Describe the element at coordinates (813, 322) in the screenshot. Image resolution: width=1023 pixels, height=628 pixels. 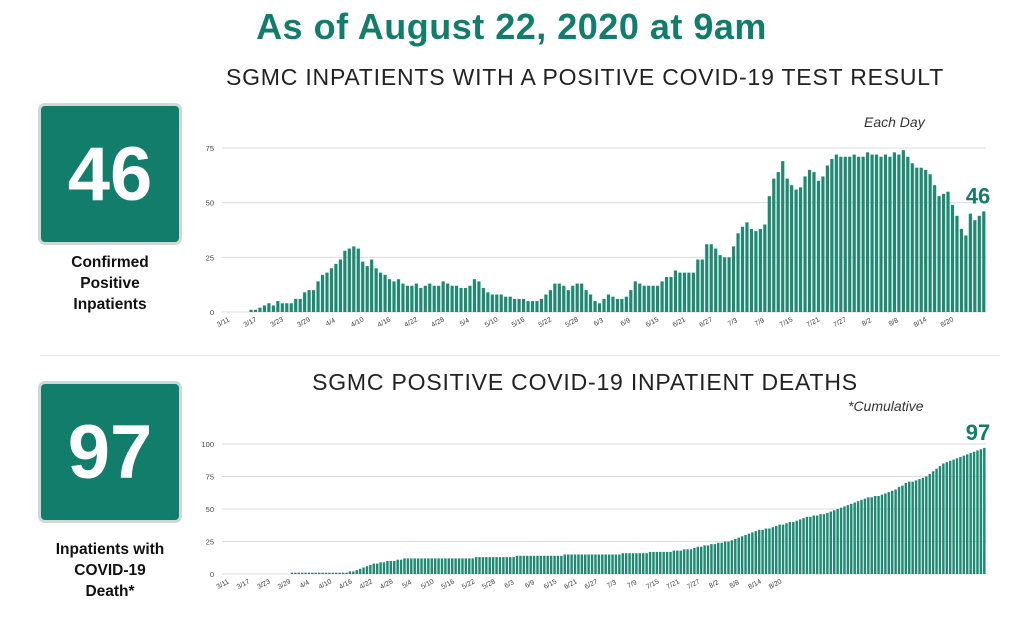
I see `inpatients-x-tick-label: 7/21` at that location.